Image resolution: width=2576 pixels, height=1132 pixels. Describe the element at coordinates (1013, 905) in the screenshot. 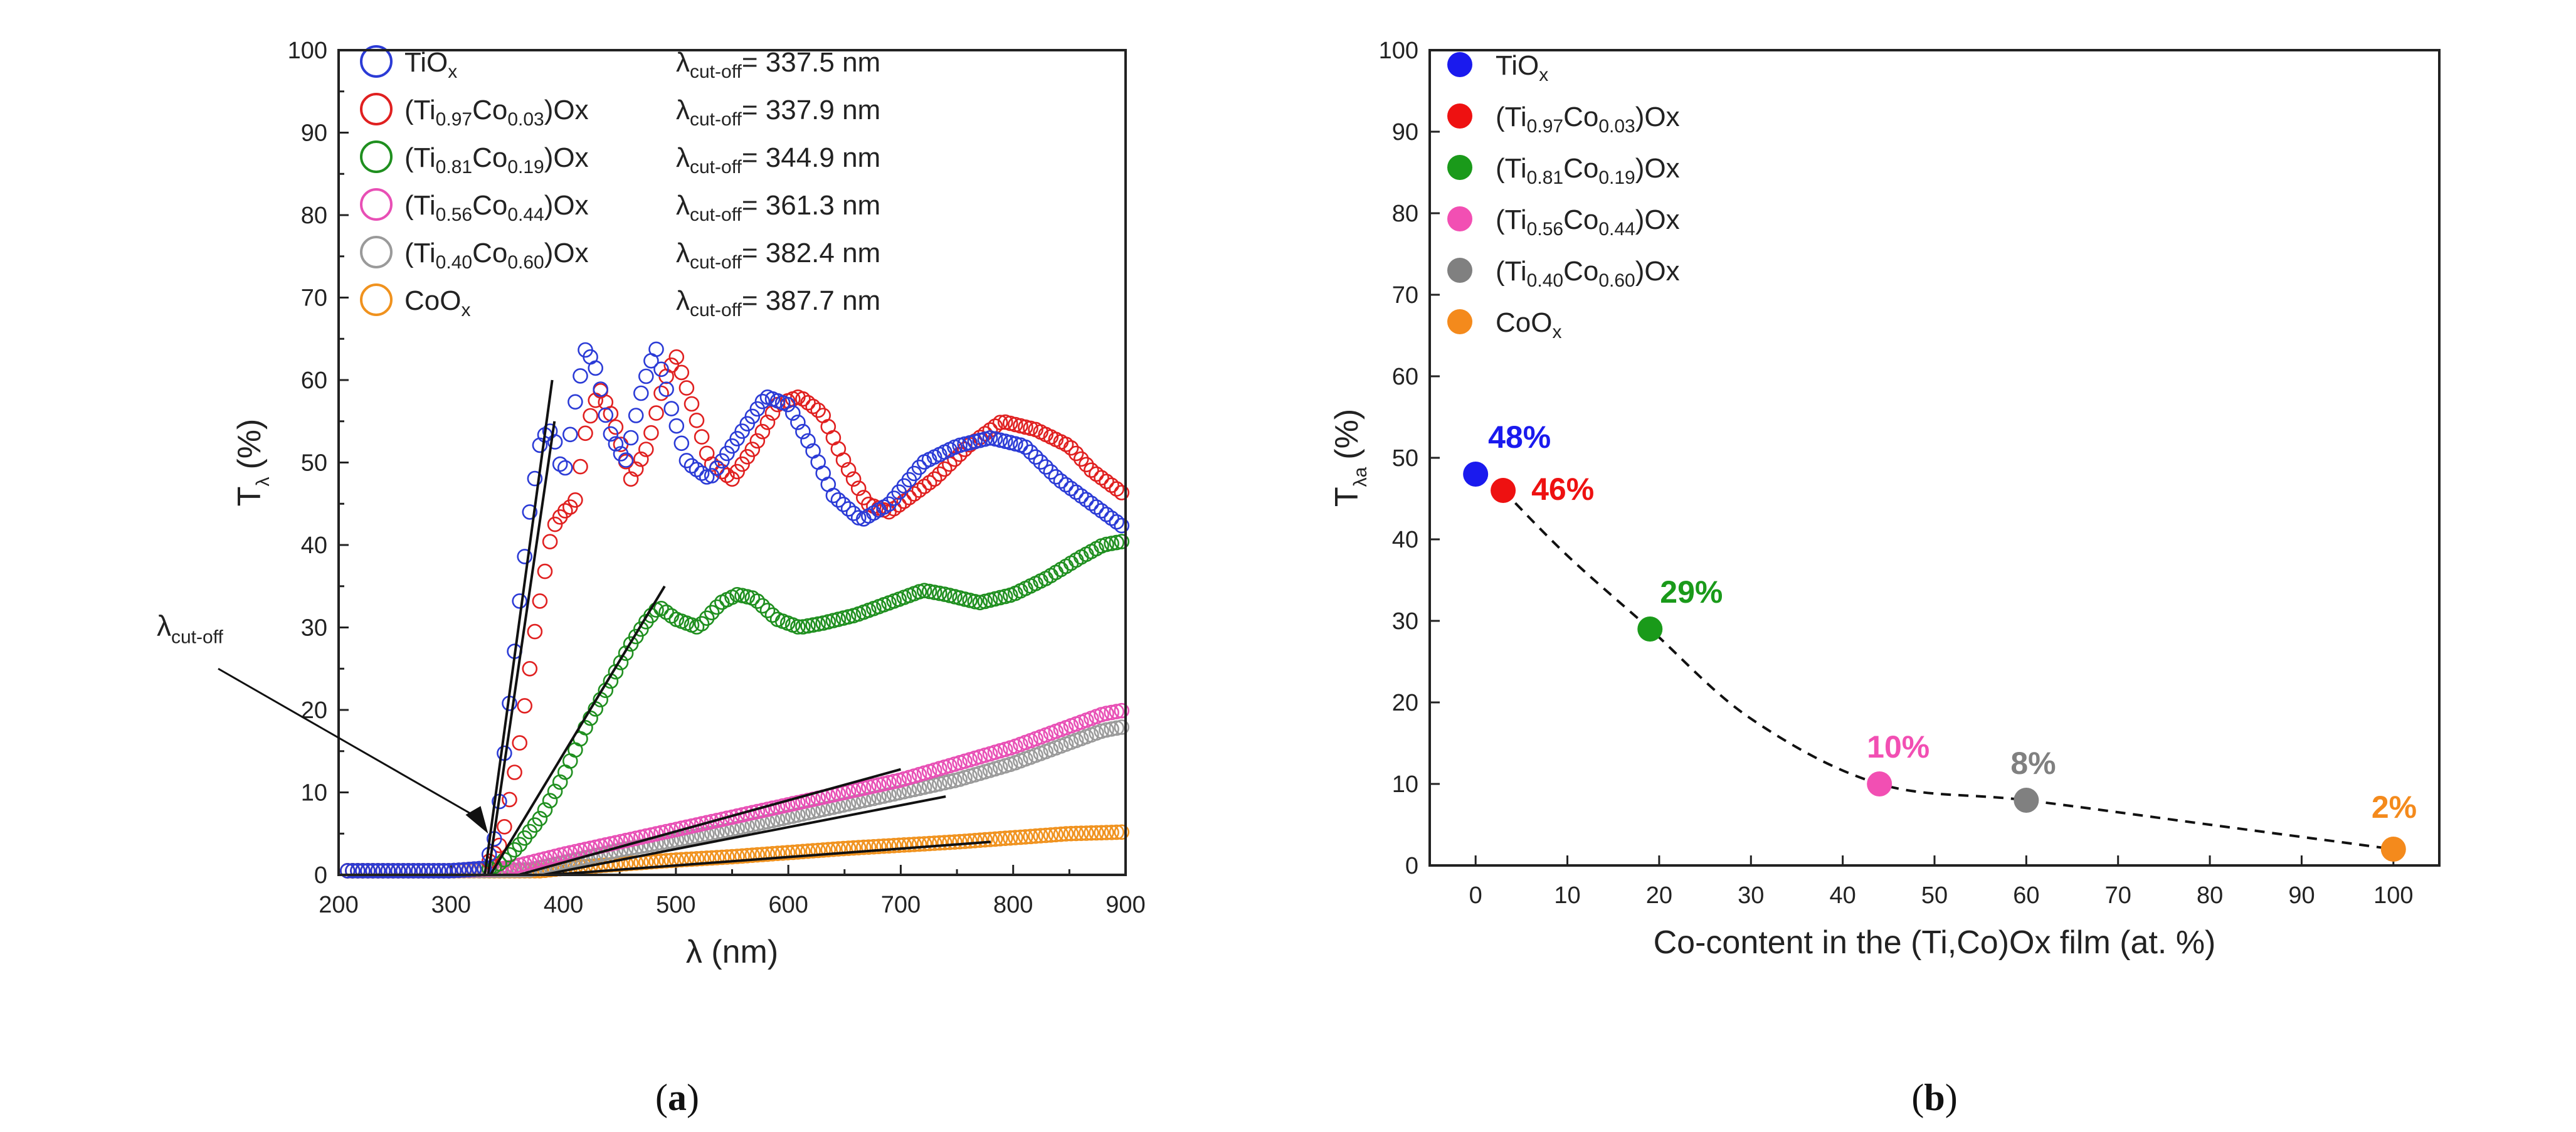

I see `panel-a-x-tick-label: 800` at that location.